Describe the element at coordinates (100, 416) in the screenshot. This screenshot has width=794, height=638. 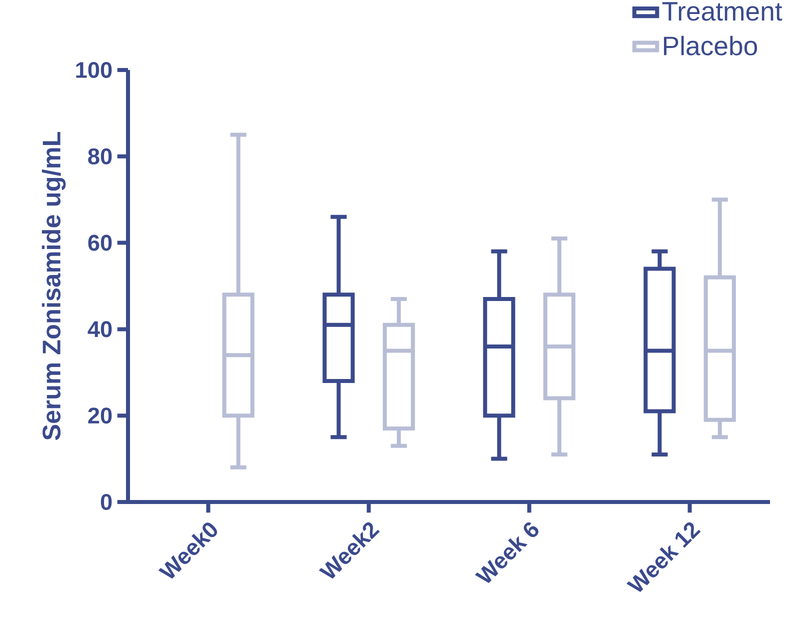
I see `y-tick-label: 20` at that location.